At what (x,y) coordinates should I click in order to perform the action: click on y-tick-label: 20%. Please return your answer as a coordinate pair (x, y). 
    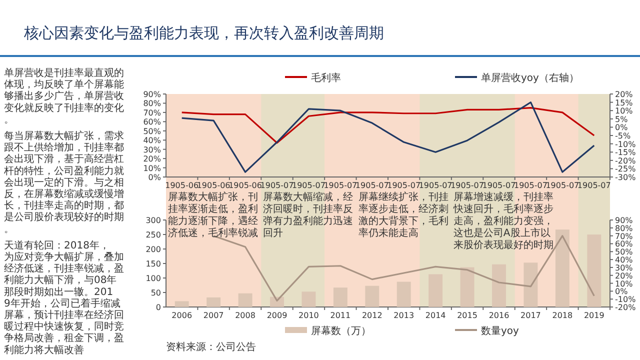
    Looking at the image, I should click on (152, 159).